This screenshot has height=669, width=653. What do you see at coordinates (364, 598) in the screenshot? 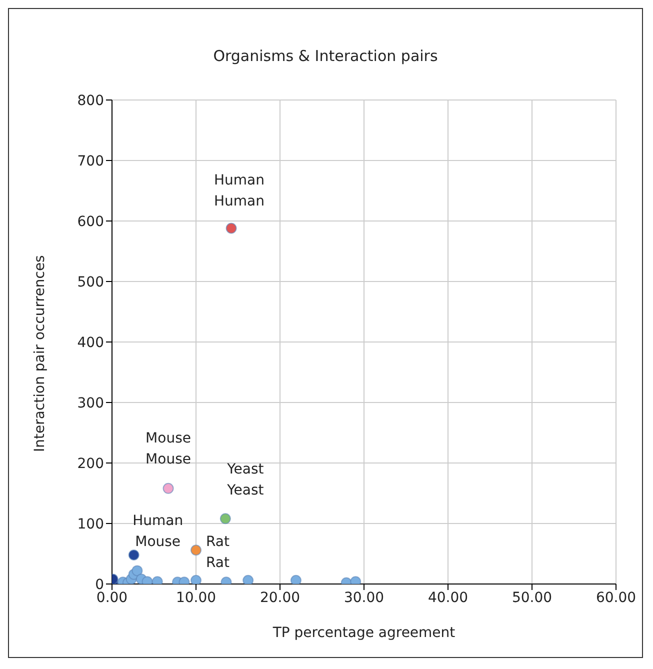
I see `x-tick-label: 30.00` at bounding box center [364, 598].